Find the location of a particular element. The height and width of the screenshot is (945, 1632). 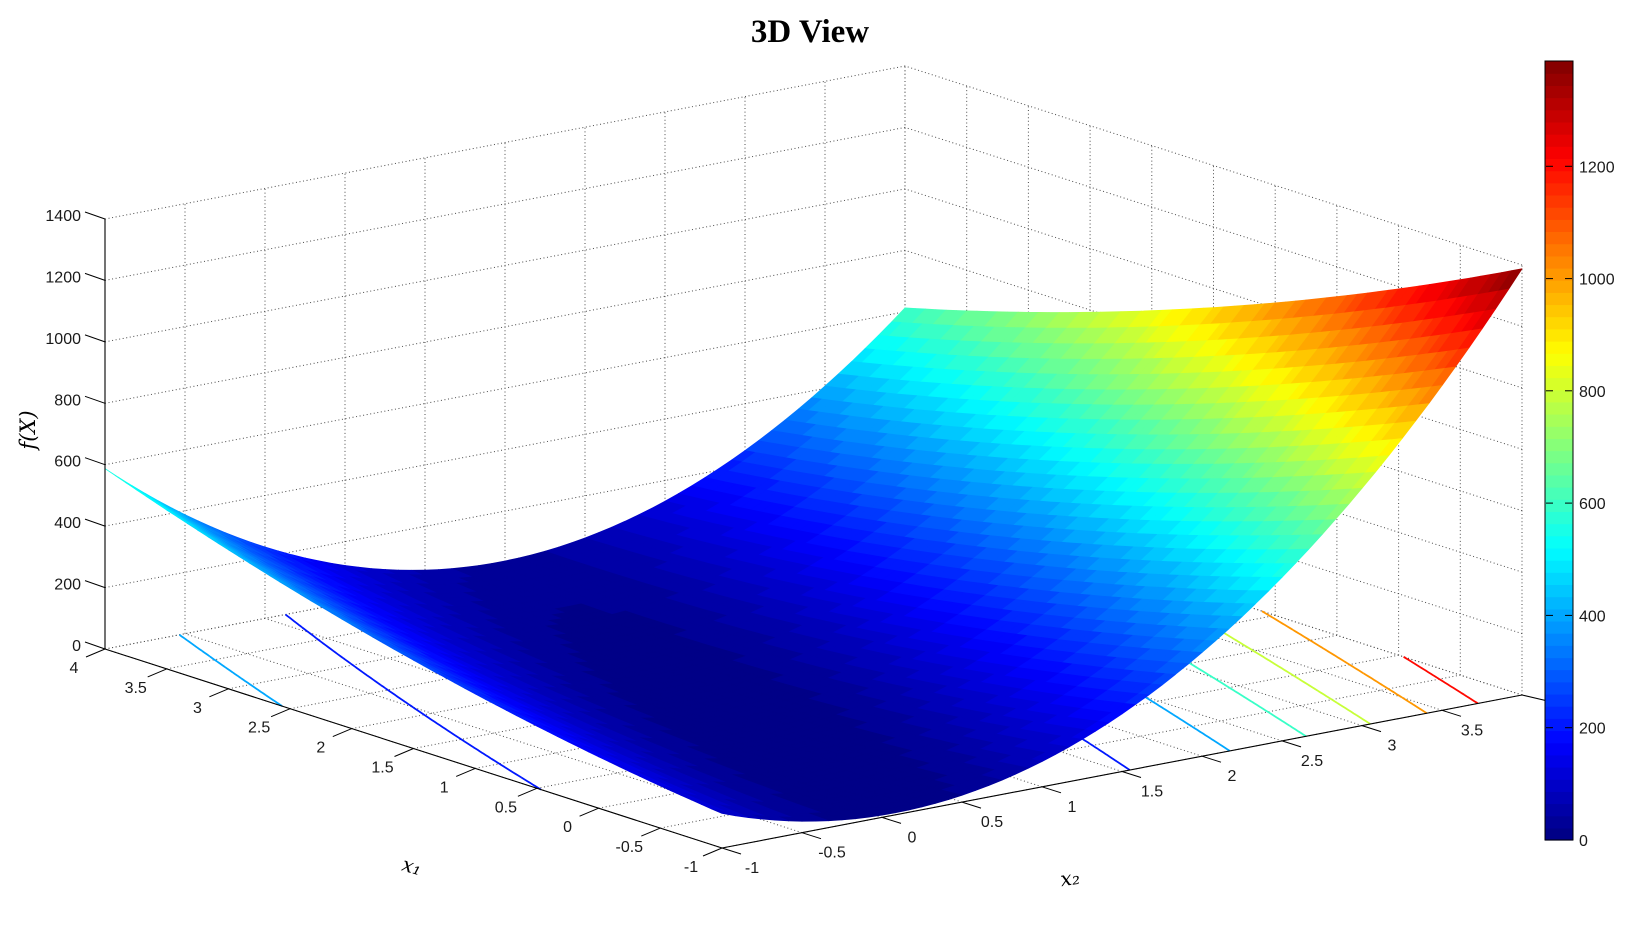

x1-tick-label: 2 is located at coordinates (320, 748).